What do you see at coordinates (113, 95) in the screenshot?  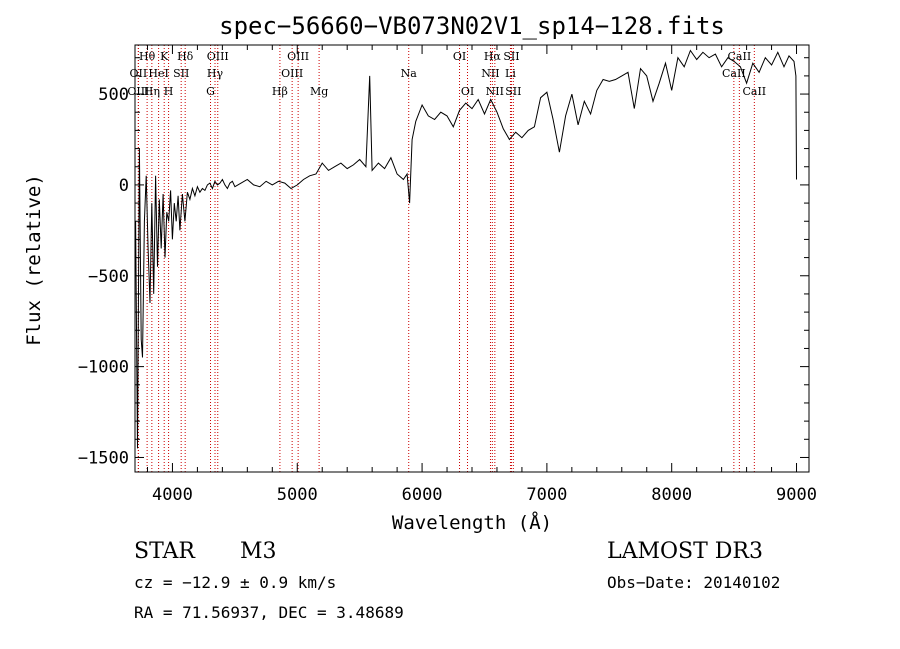 I see `y-tick-label: 500` at bounding box center [113, 95].